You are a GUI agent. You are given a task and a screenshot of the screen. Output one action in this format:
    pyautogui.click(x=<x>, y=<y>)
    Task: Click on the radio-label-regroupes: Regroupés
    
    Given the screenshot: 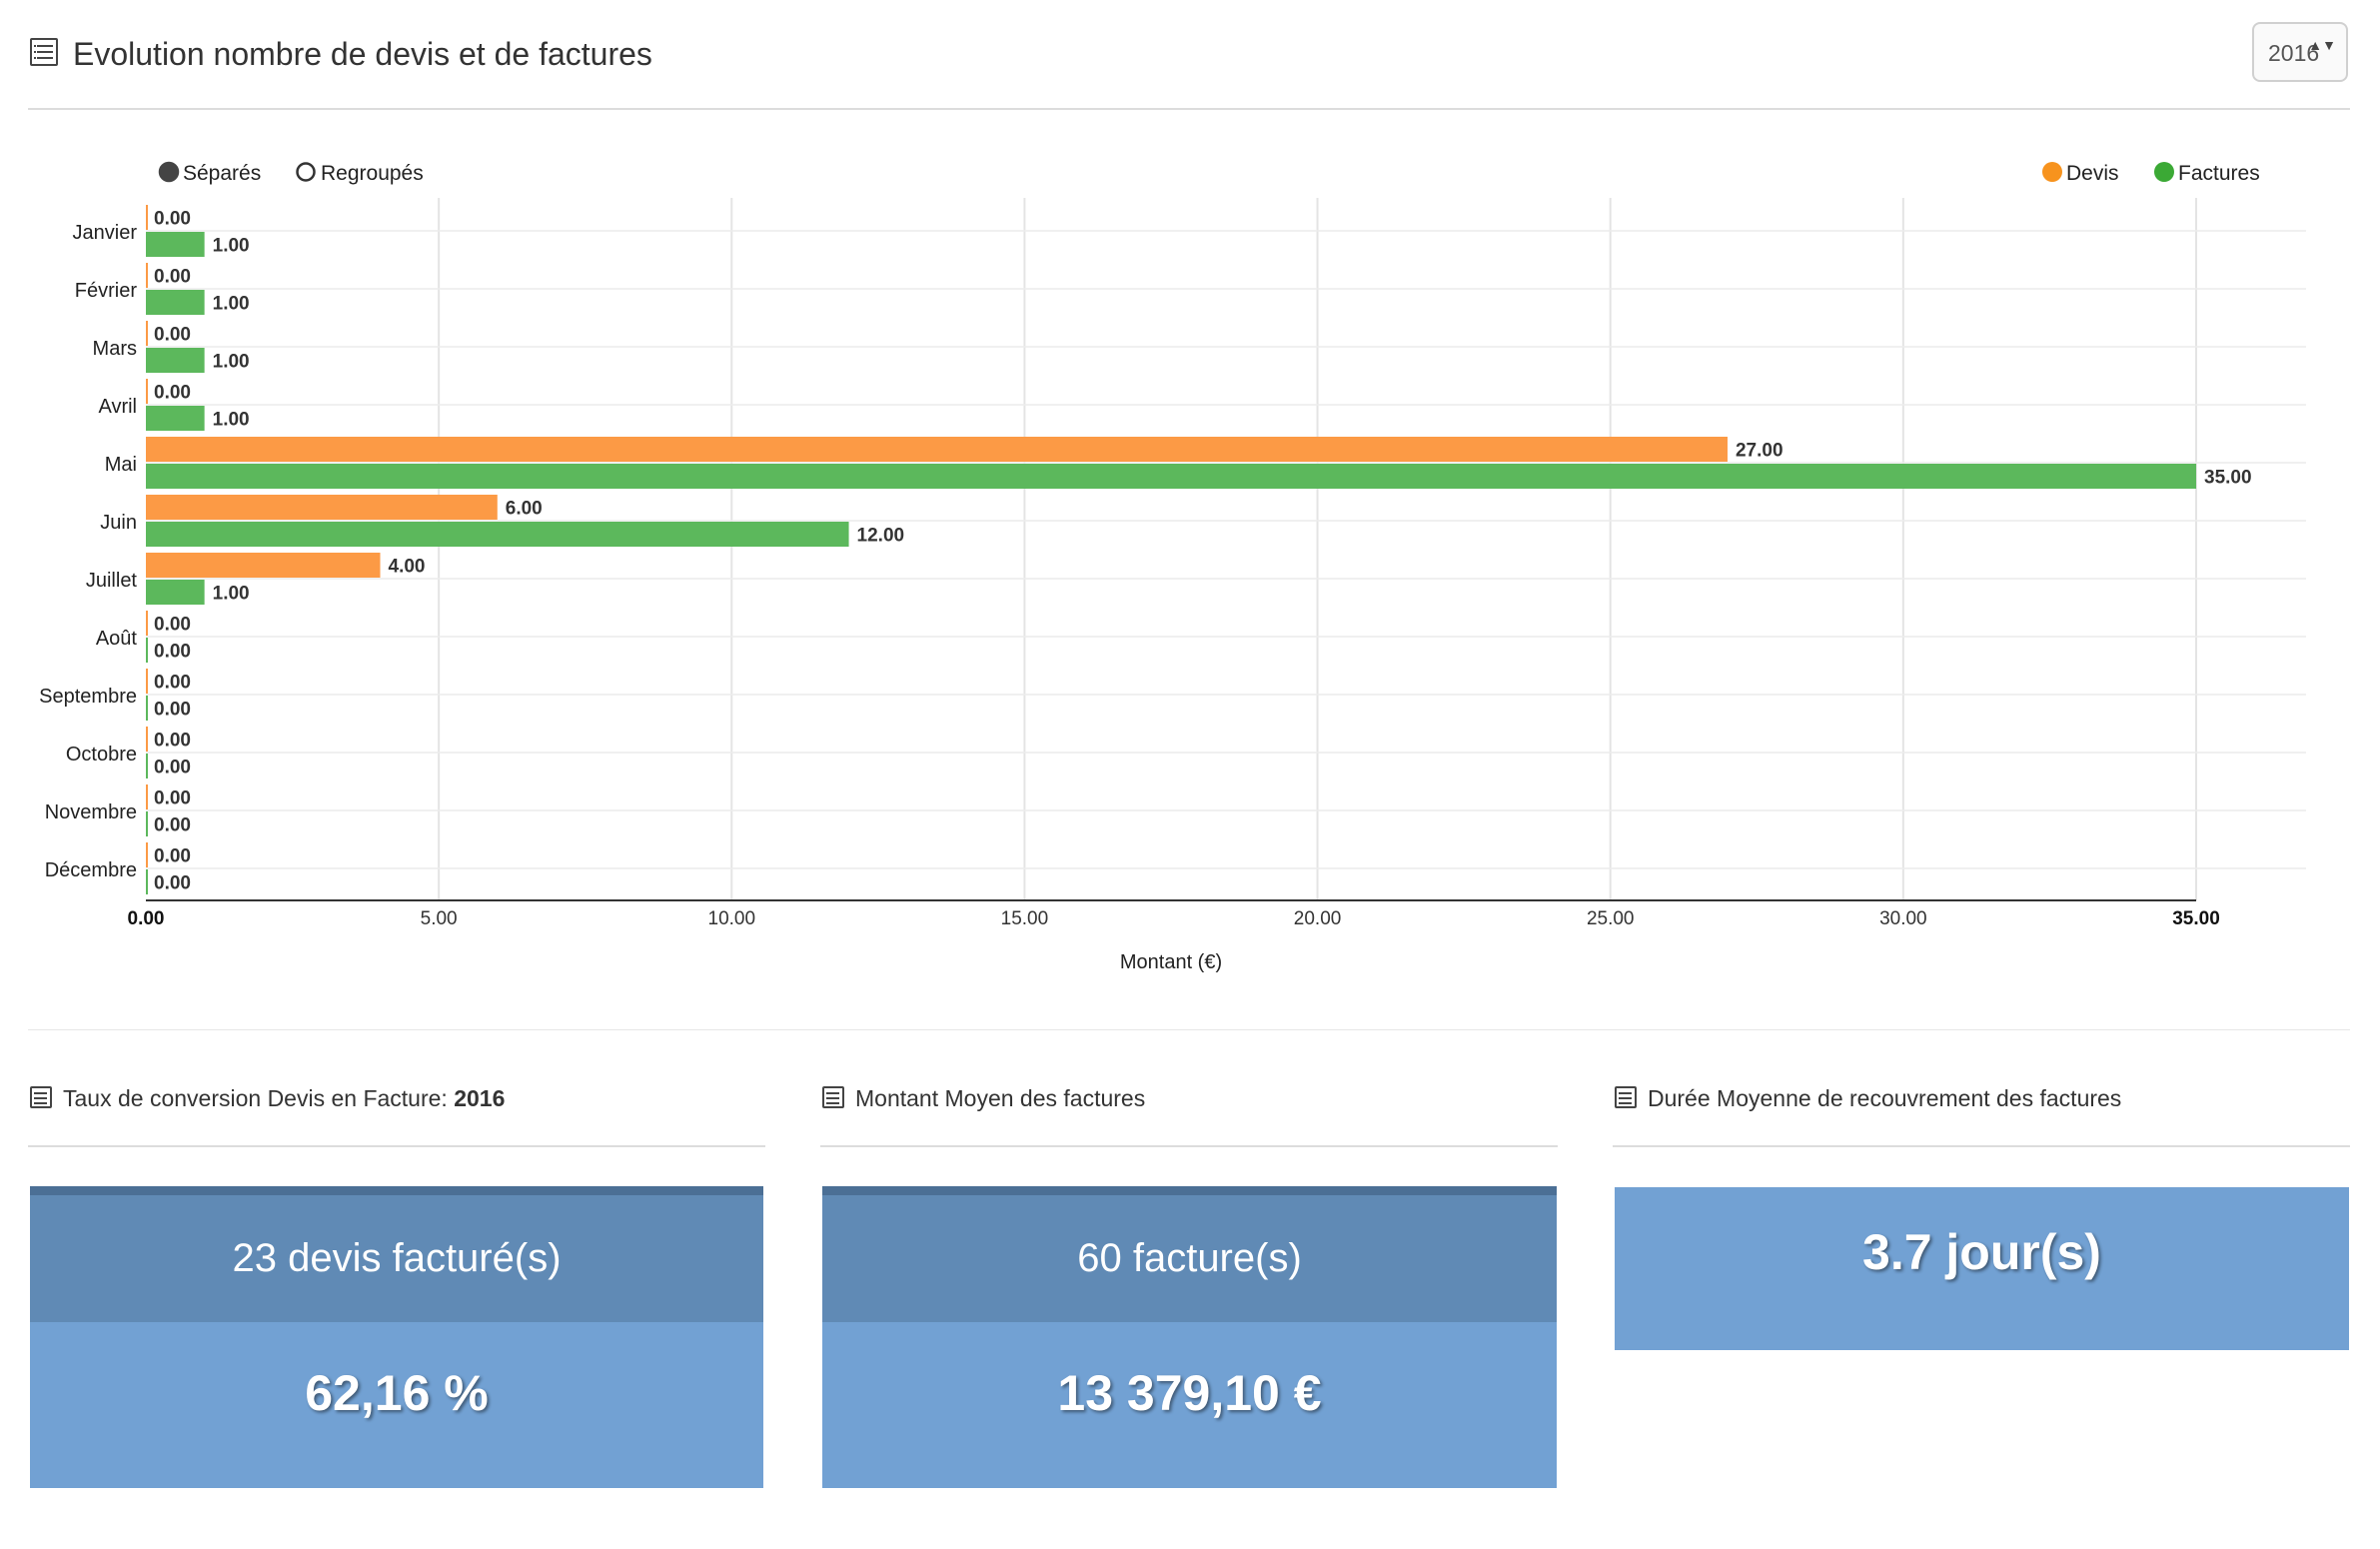 What is the action you would take?
    pyautogui.click(x=373, y=173)
    